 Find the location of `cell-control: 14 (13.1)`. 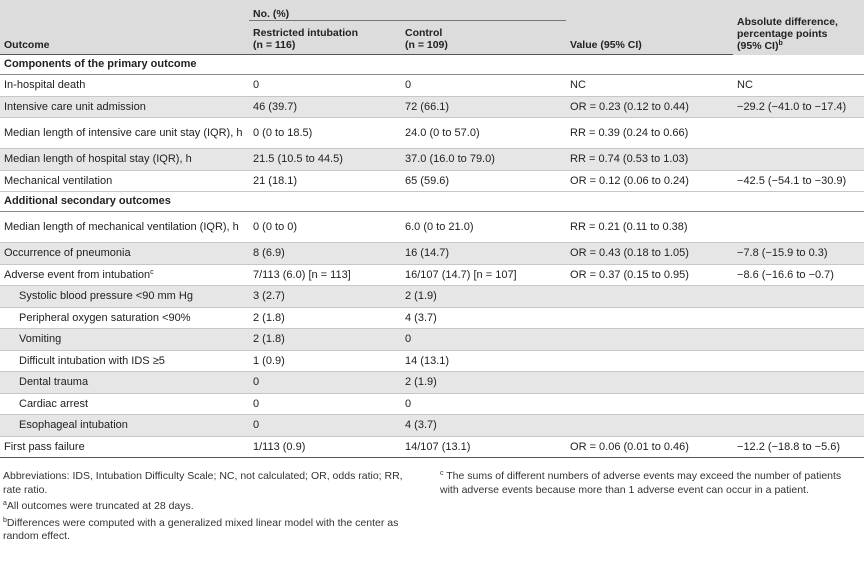

cell-control: 14 (13.1) is located at coordinates (484, 361).